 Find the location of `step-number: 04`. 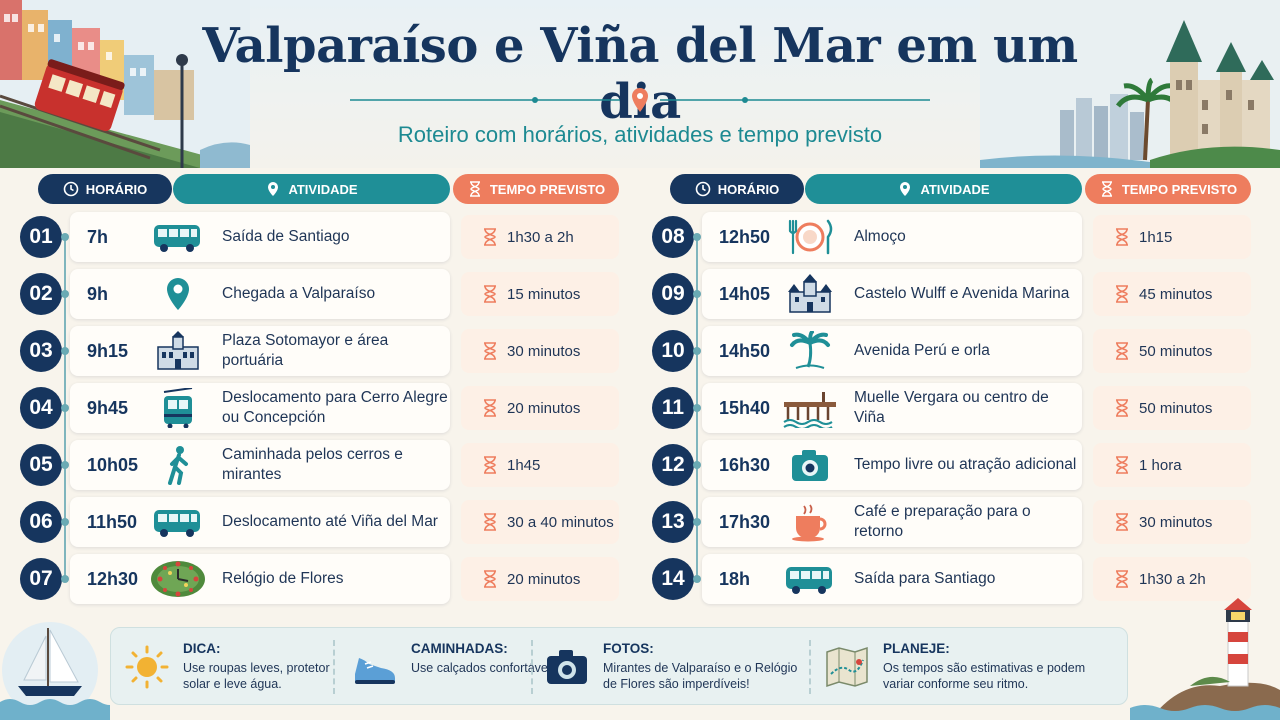

step-number: 04 is located at coordinates (41, 408).